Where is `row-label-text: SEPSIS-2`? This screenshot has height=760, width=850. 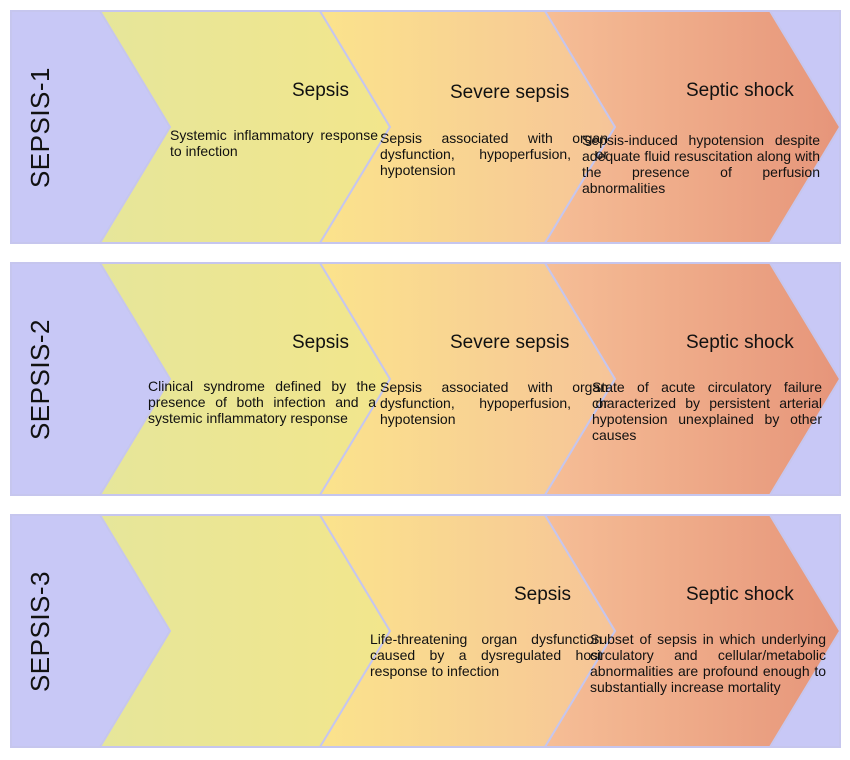 row-label-text: SEPSIS-2 is located at coordinates (40, 379).